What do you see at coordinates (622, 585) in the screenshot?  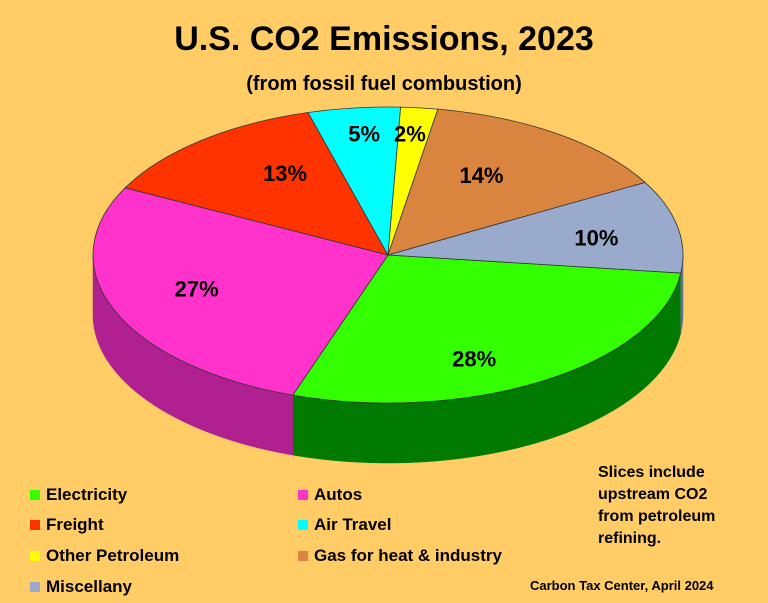 I see `source-credit: Carbon Tax Center, April 2024` at bounding box center [622, 585].